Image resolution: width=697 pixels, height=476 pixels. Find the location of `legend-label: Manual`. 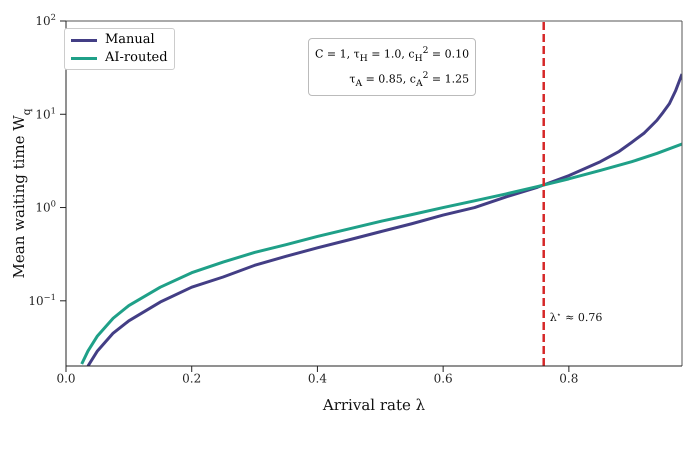

legend-label: Manual is located at coordinates (130, 40).